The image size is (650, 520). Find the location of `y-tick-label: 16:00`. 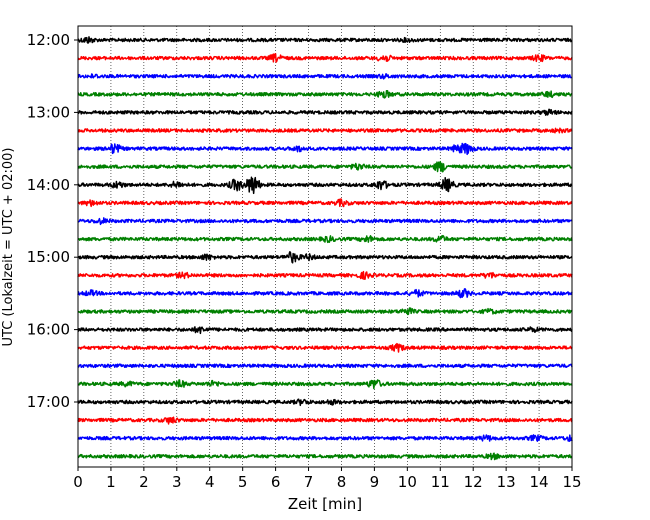

y-tick-label: 16:00 is located at coordinates (48, 330).